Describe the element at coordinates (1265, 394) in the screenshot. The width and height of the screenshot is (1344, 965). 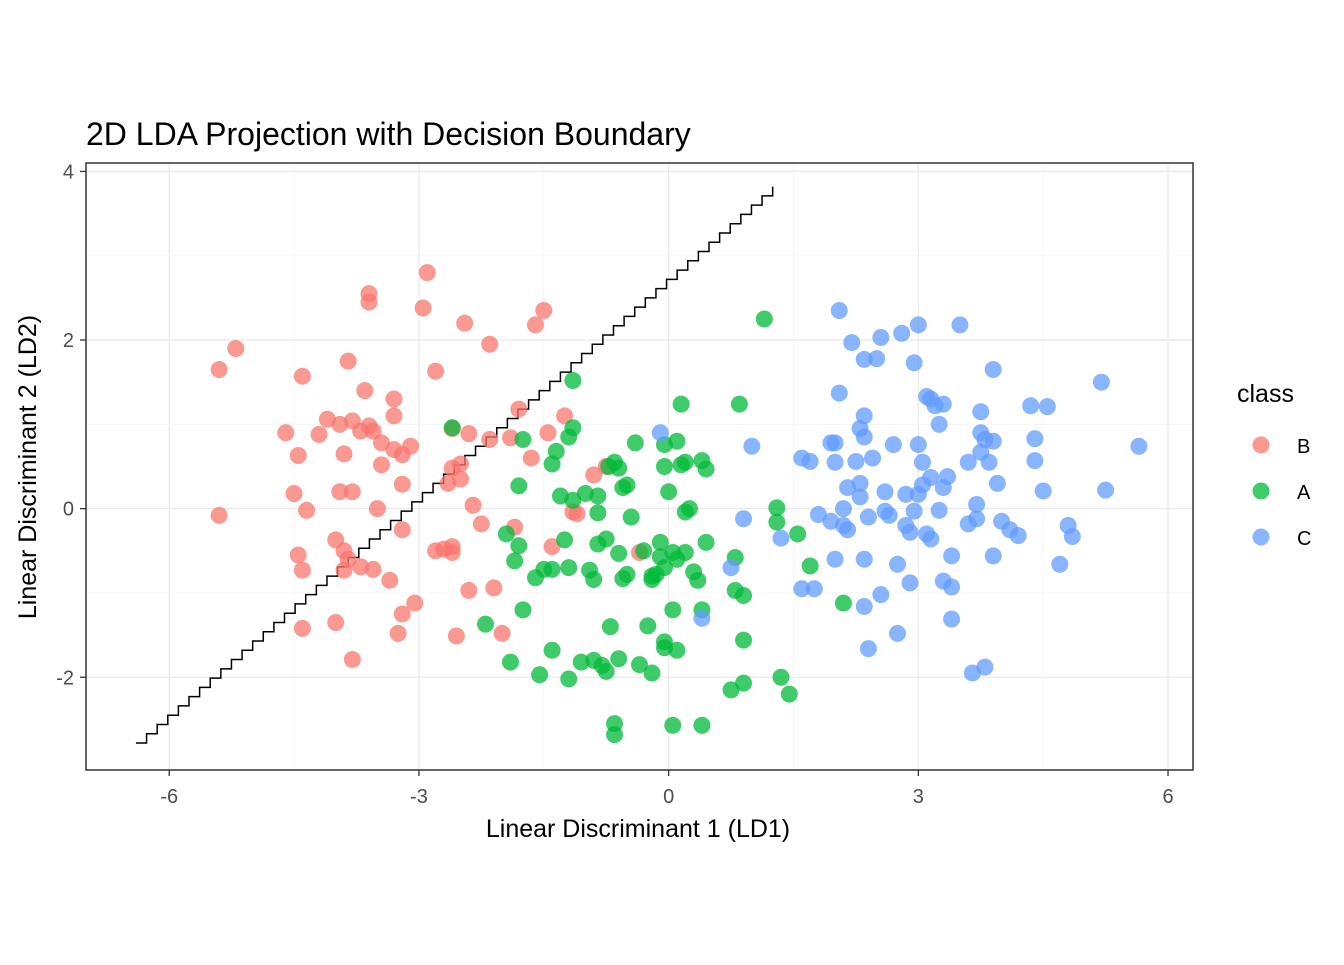
I see `legend-title: class` at that location.